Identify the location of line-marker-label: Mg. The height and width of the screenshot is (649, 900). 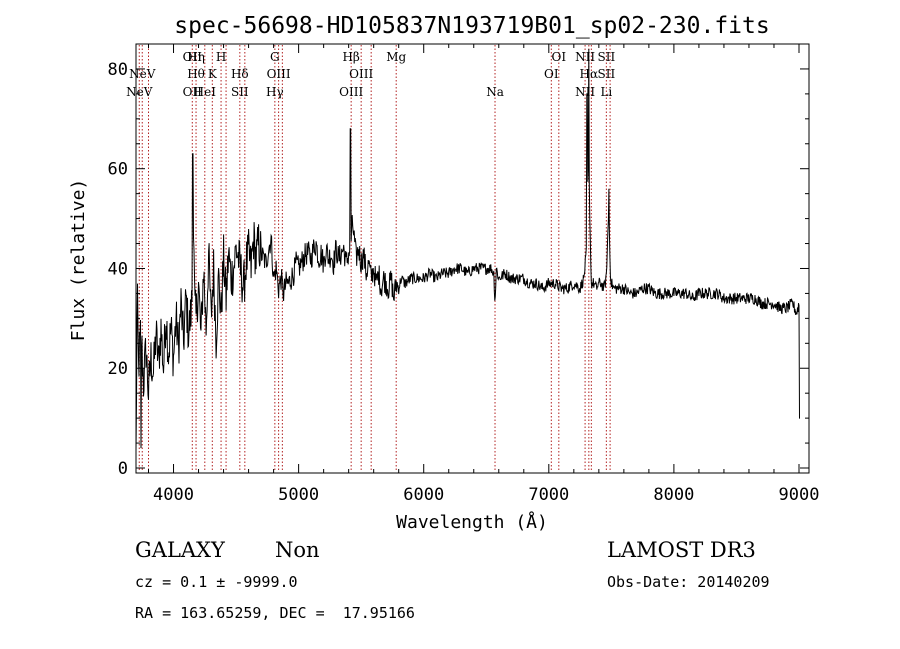
(396, 57).